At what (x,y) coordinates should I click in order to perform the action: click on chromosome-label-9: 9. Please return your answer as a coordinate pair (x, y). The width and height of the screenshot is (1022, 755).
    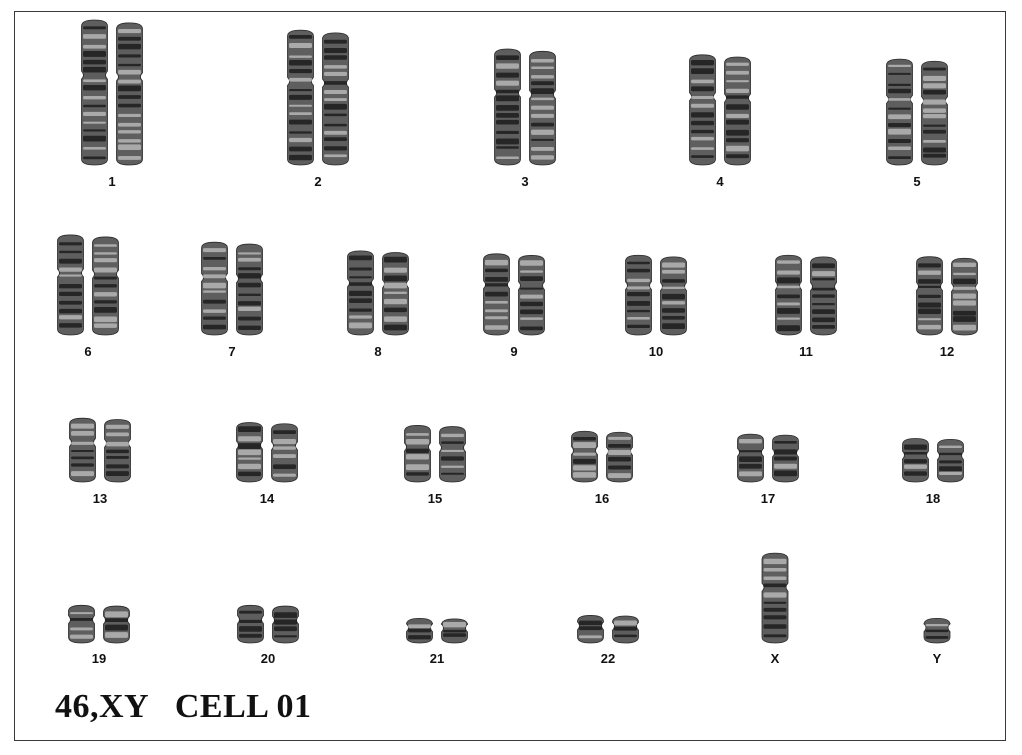
    Looking at the image, I should click on (513, 351).